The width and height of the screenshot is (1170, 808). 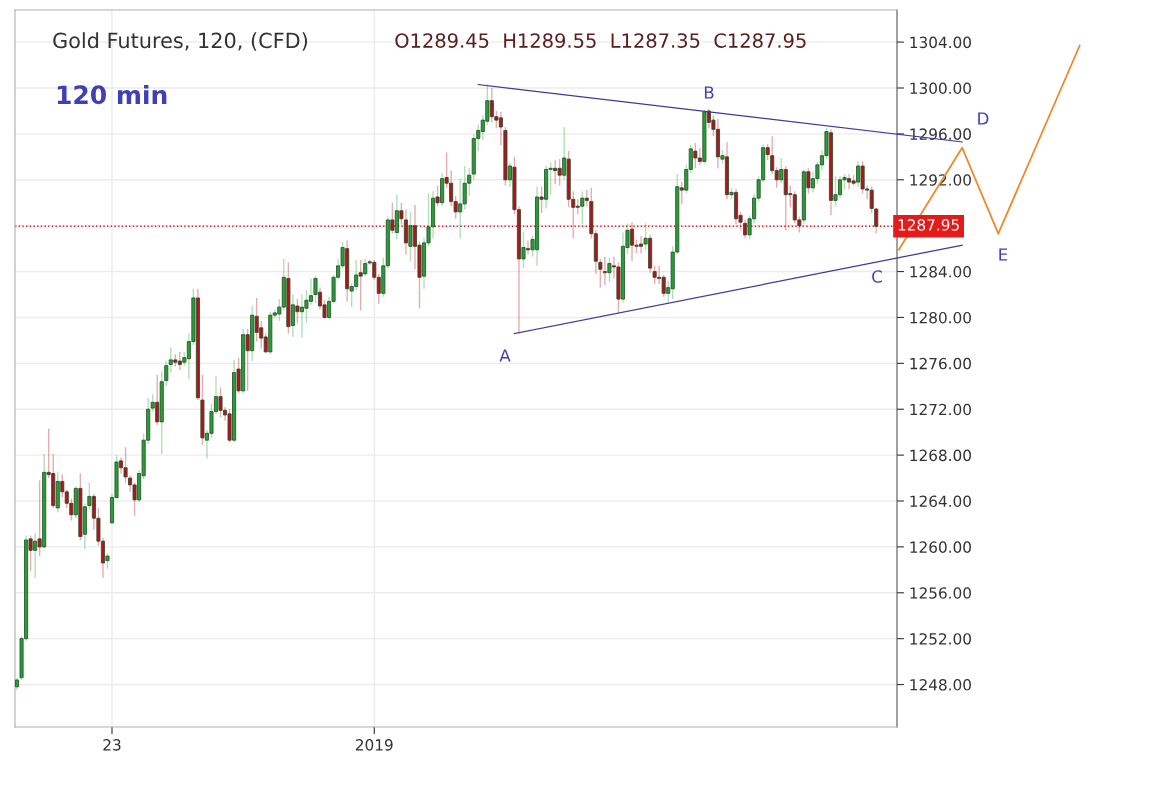 I want to click on y-tick-label: 1268.00, so click(x=940, y=455).